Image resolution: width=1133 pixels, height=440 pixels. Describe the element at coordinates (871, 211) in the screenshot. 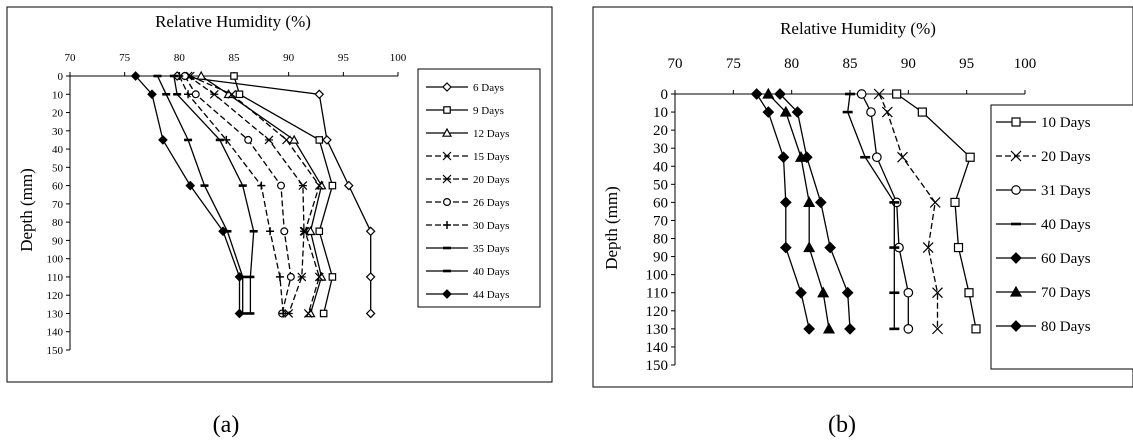

I see `series-40-days` at that location.